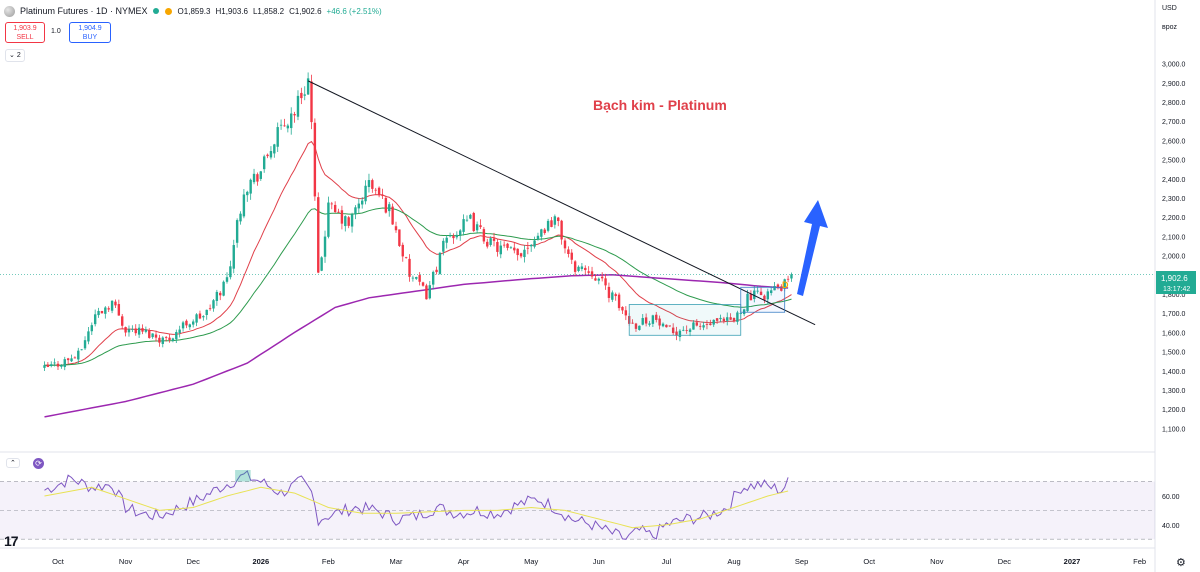  What do you see at coordinates (25, 32) in the screenshot?
I see `sell-button: 1,903.9 SELL` at bounding box center [25, 32].